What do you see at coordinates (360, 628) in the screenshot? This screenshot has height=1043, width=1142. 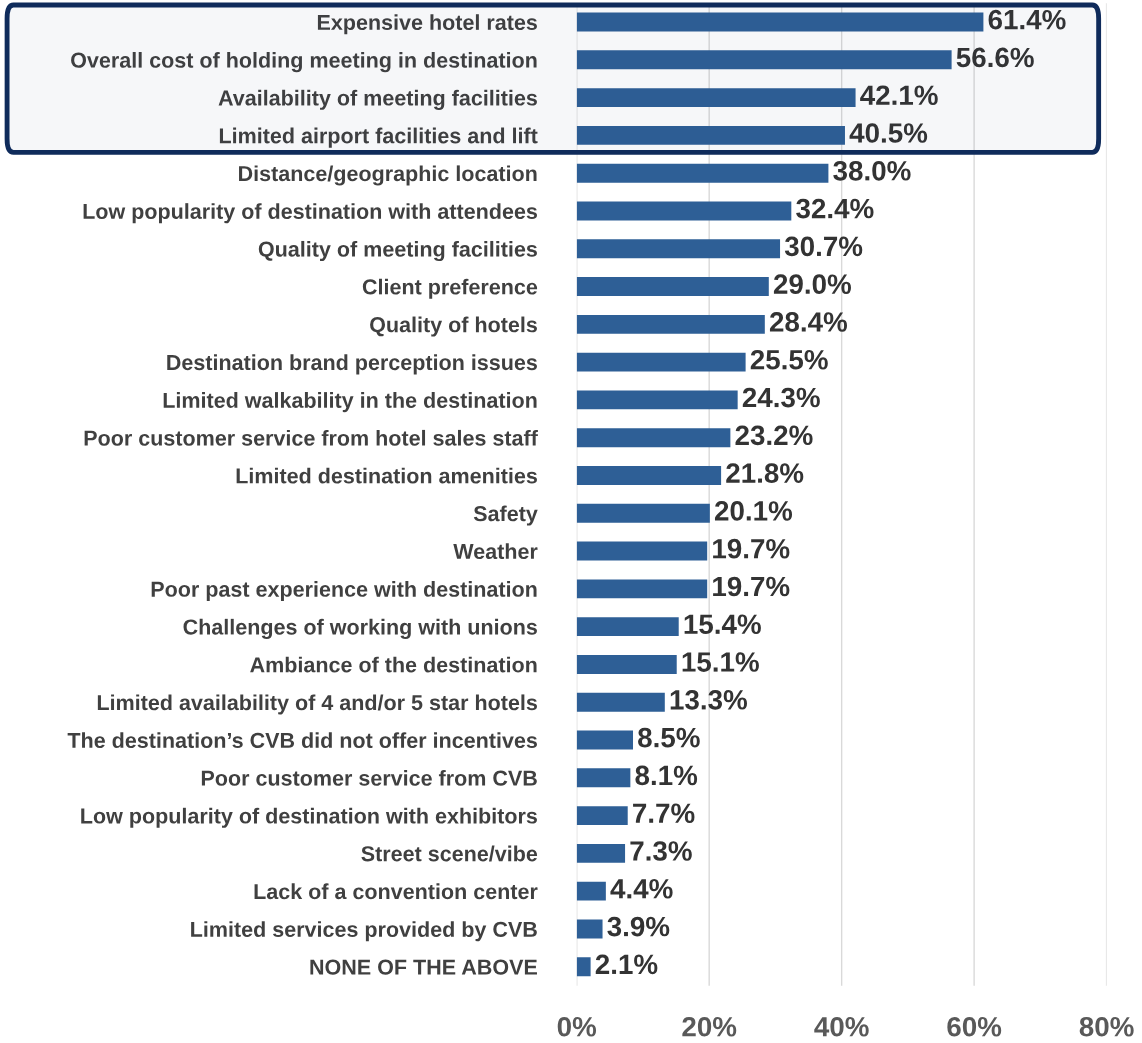 I see `y-tick-label: Challenges of working with unions` at bounding box center [360, 628].